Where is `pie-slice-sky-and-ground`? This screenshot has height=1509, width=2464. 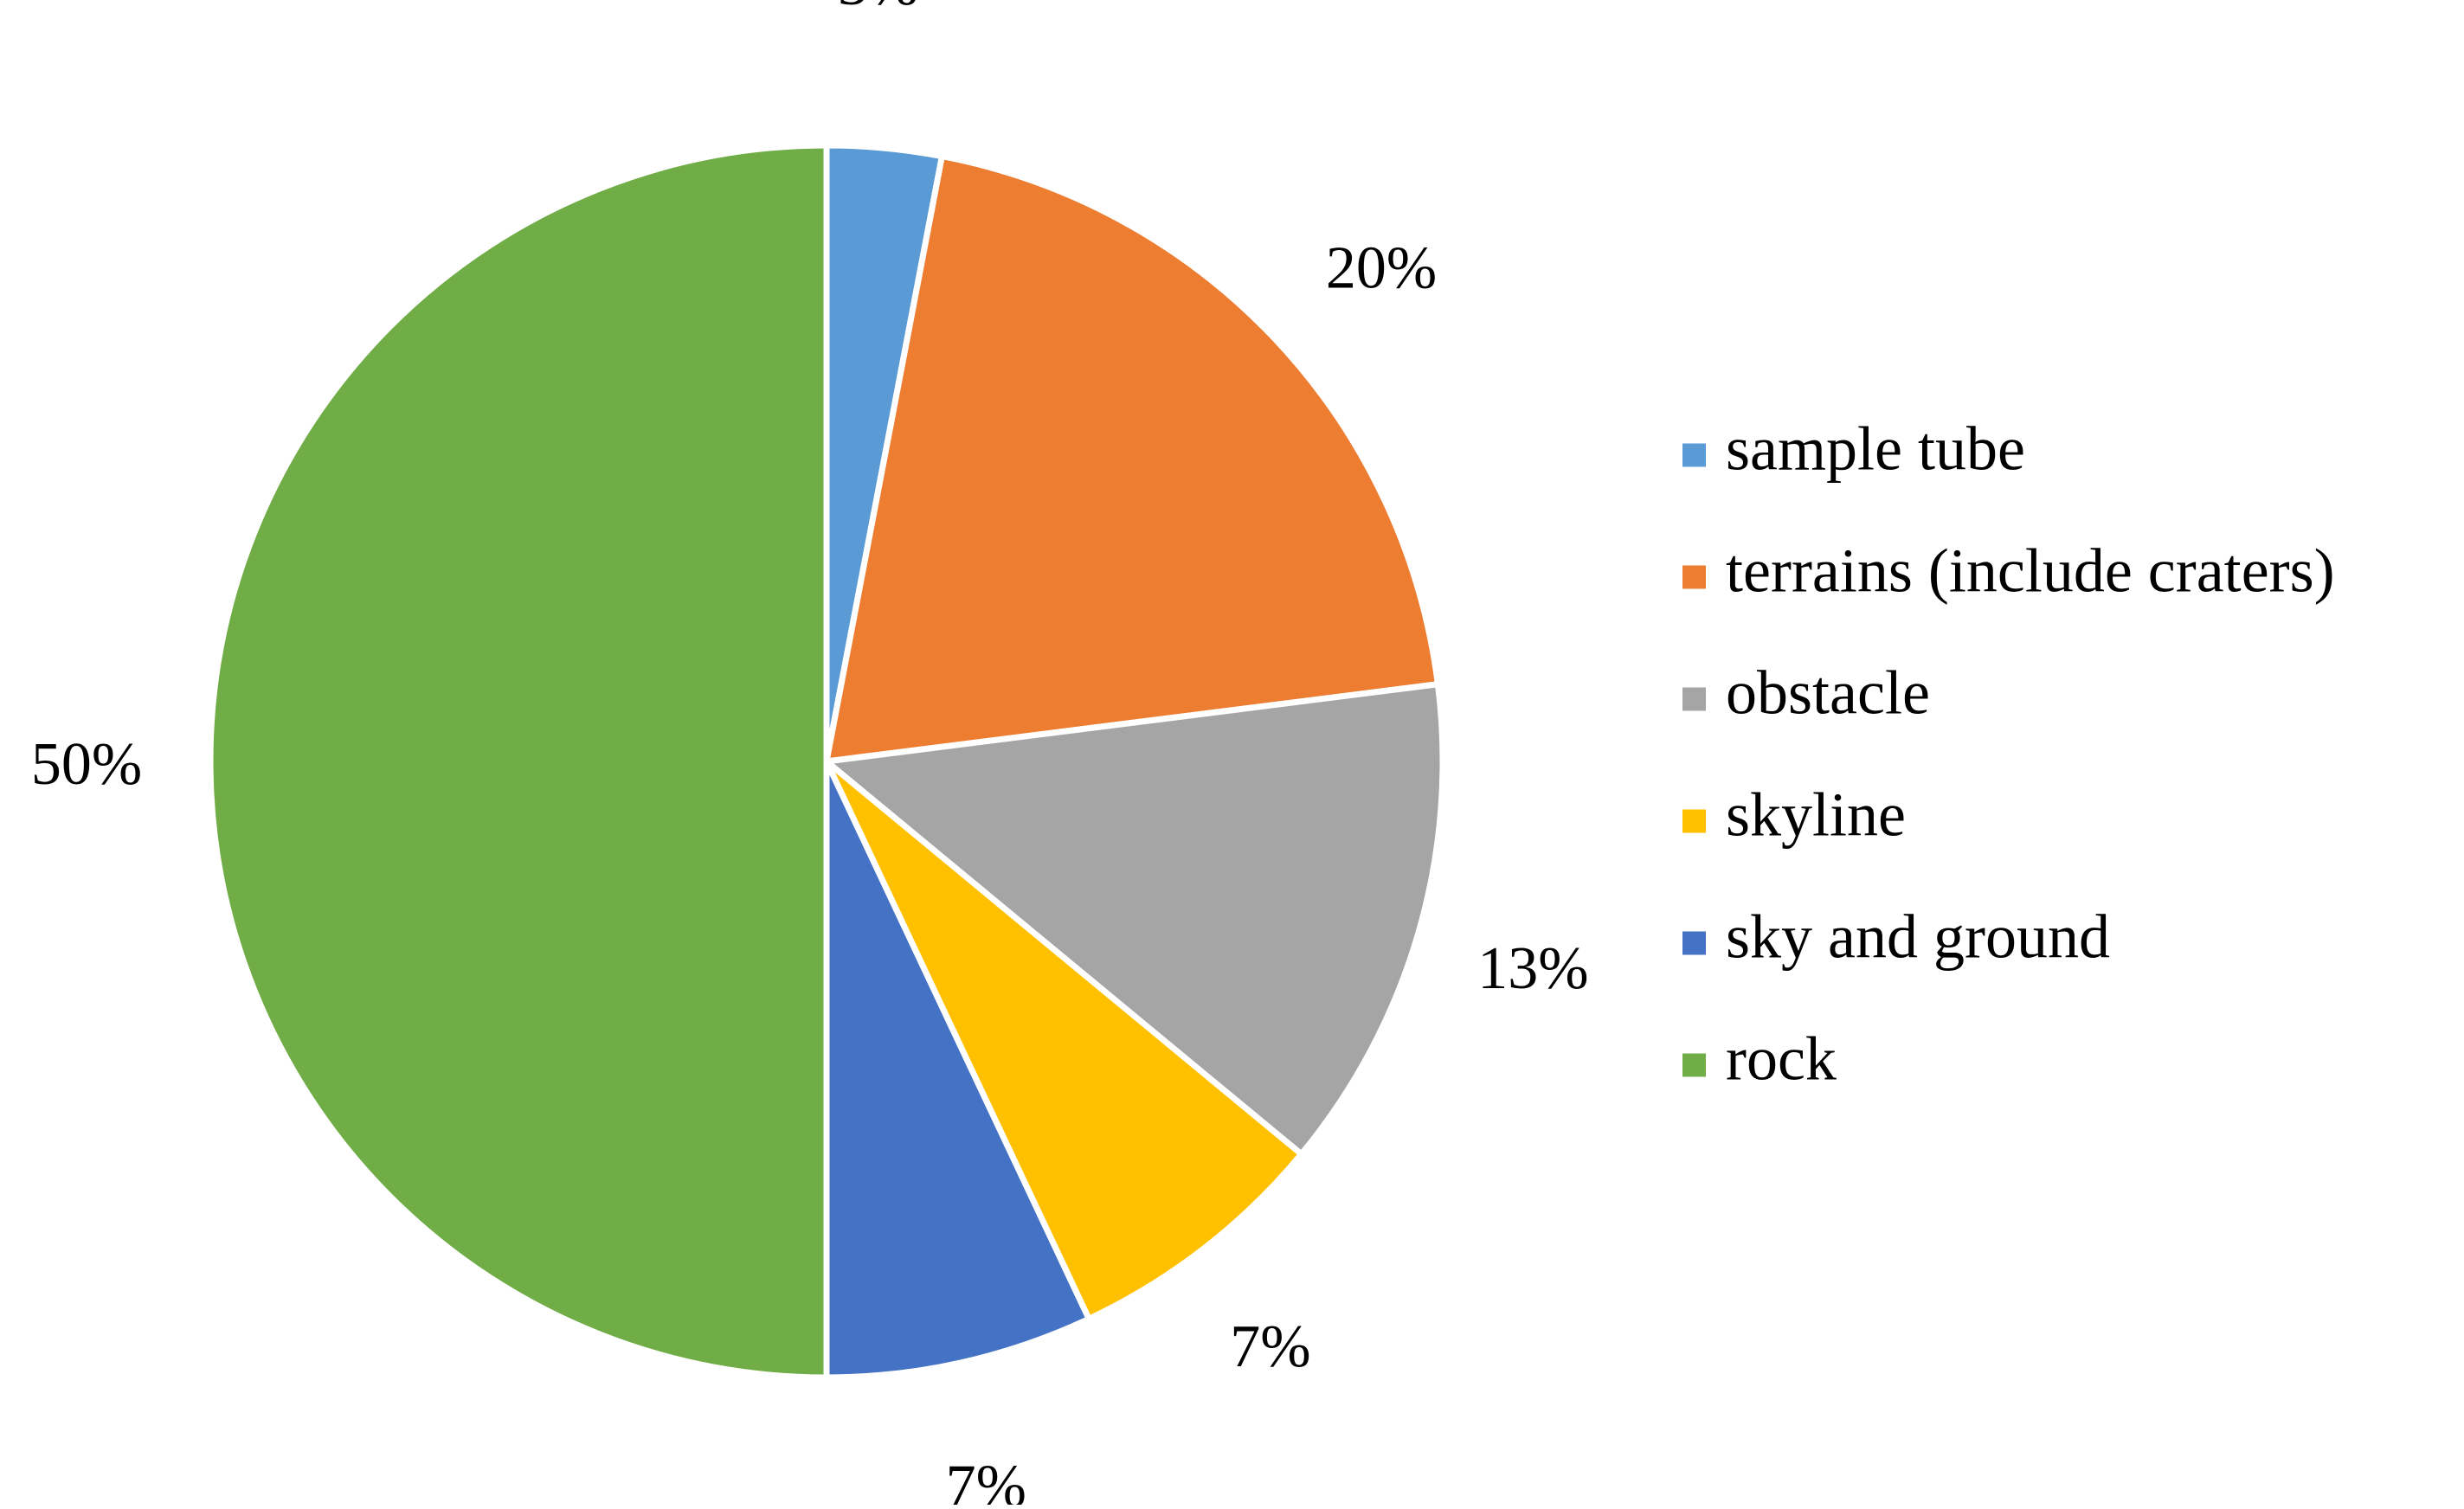 pie-slice-sky-and-ground is located at coordinates (957, 1069).